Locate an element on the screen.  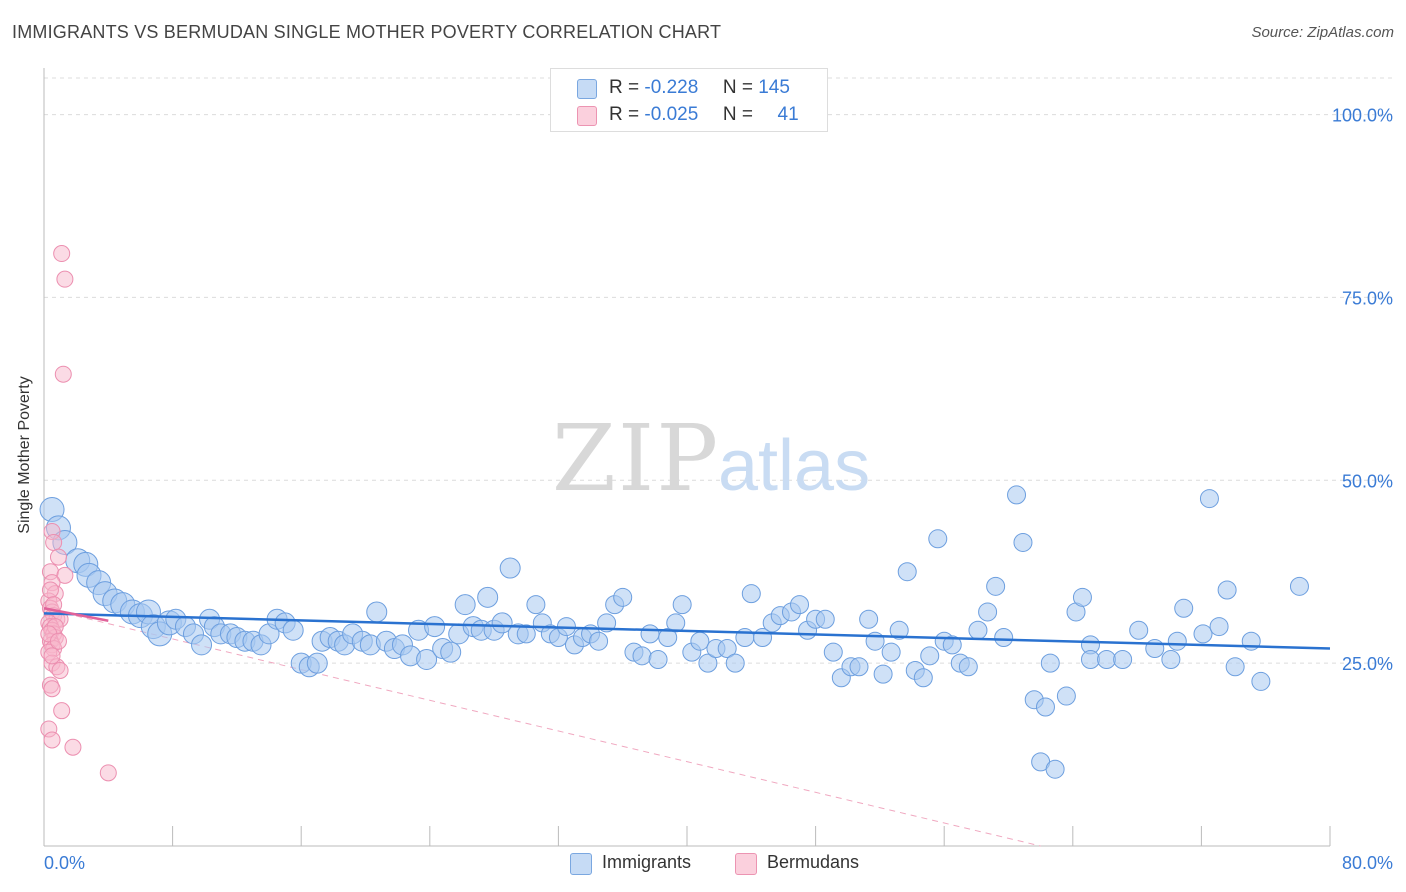
legend-row-bermudans: R = -0.025 N = 41 is located at coordinates (688, 115).